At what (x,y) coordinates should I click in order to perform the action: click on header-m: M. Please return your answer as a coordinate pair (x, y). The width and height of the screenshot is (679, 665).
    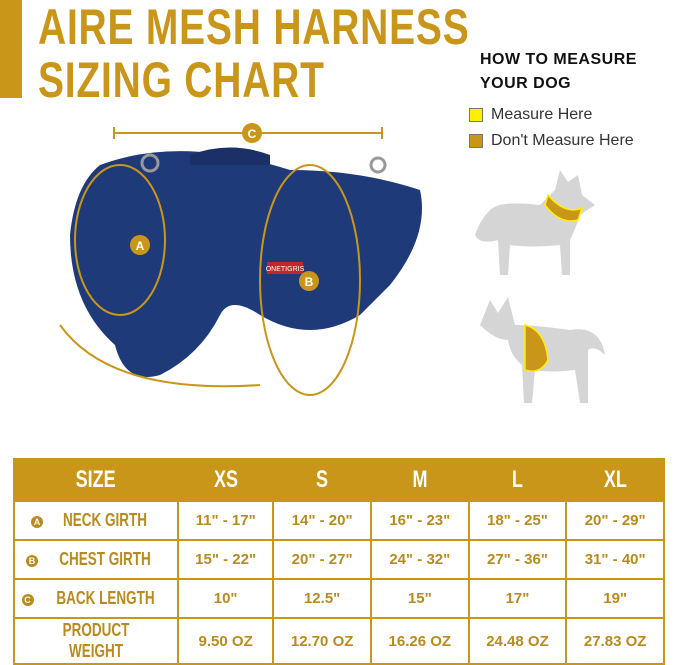
    Looking at the image, I should click on (419, 480).